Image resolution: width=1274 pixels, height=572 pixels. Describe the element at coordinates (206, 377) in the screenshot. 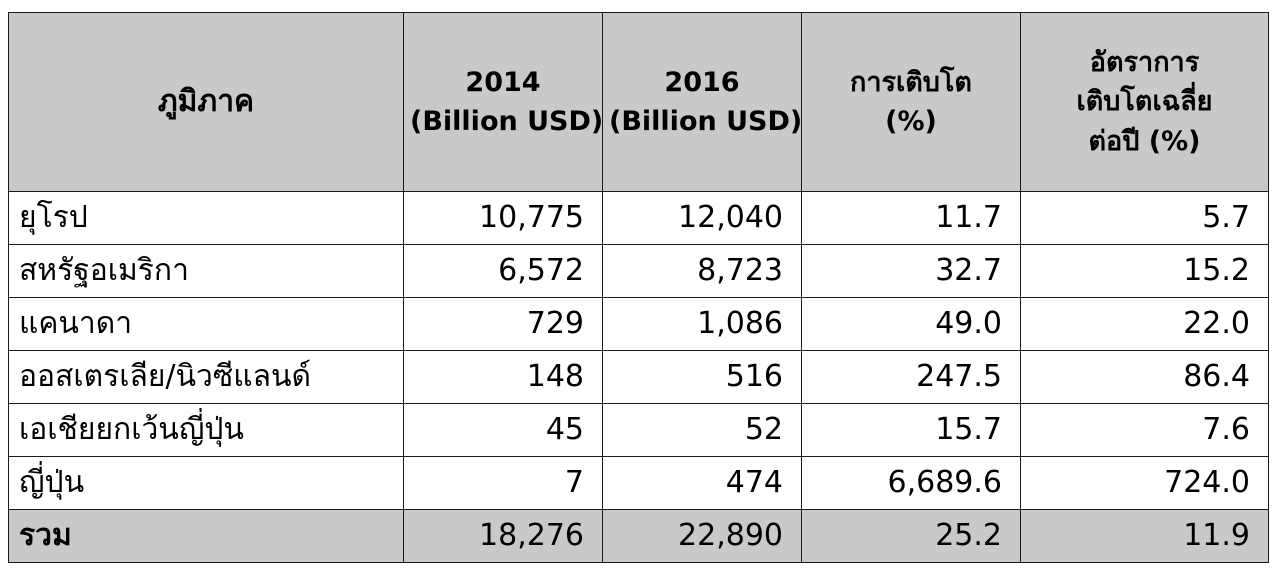

I see `region-cell: ออสเตรเลีย/นิวซีแลนด์` at that location.